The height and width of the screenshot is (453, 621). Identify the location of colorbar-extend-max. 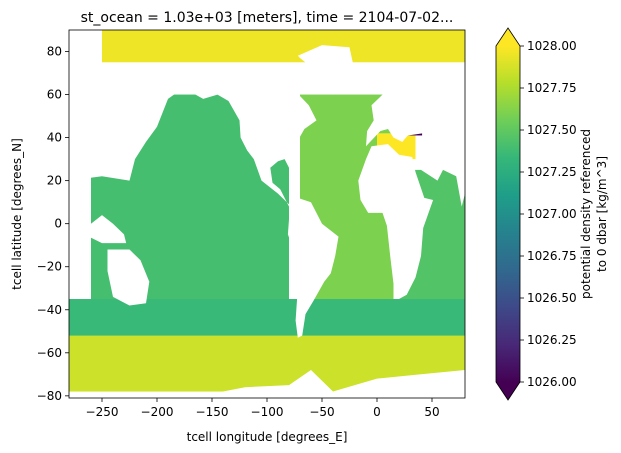
(508, 37).